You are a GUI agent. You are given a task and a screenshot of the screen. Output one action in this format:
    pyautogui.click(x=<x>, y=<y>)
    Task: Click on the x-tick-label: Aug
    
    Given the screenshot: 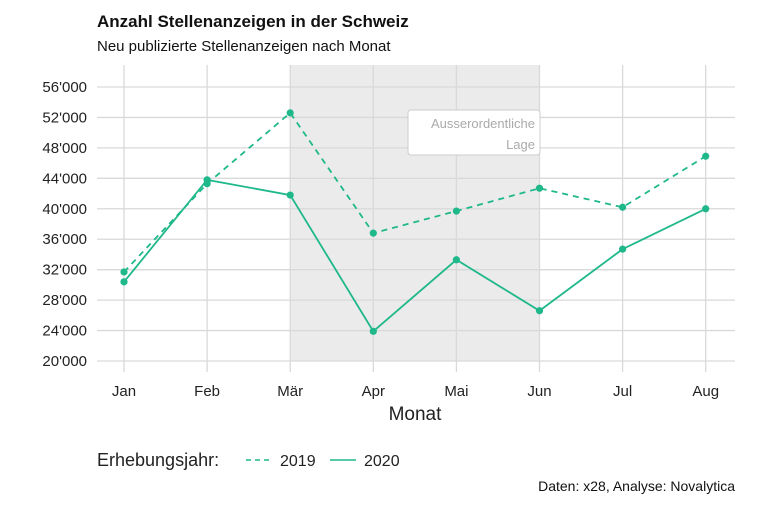 What is the action you would take?
    pyautogui.click(x=705, y=391)
    